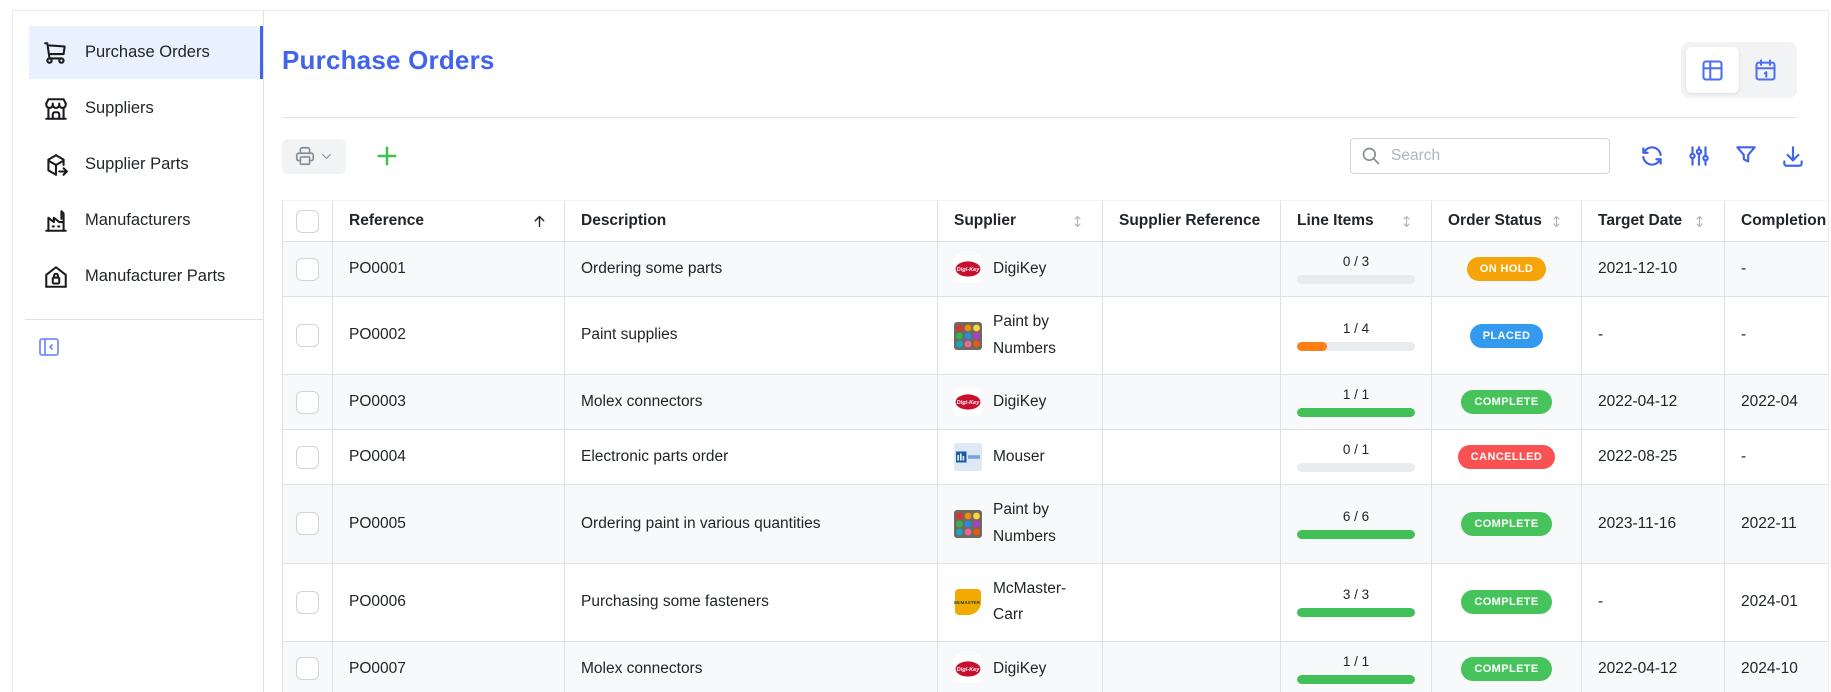 The image size is (1831, 692). What do you see at coordinates (1039, 117) in the screenshot?
I see `header-divider` at bounding box center [1039, 117].